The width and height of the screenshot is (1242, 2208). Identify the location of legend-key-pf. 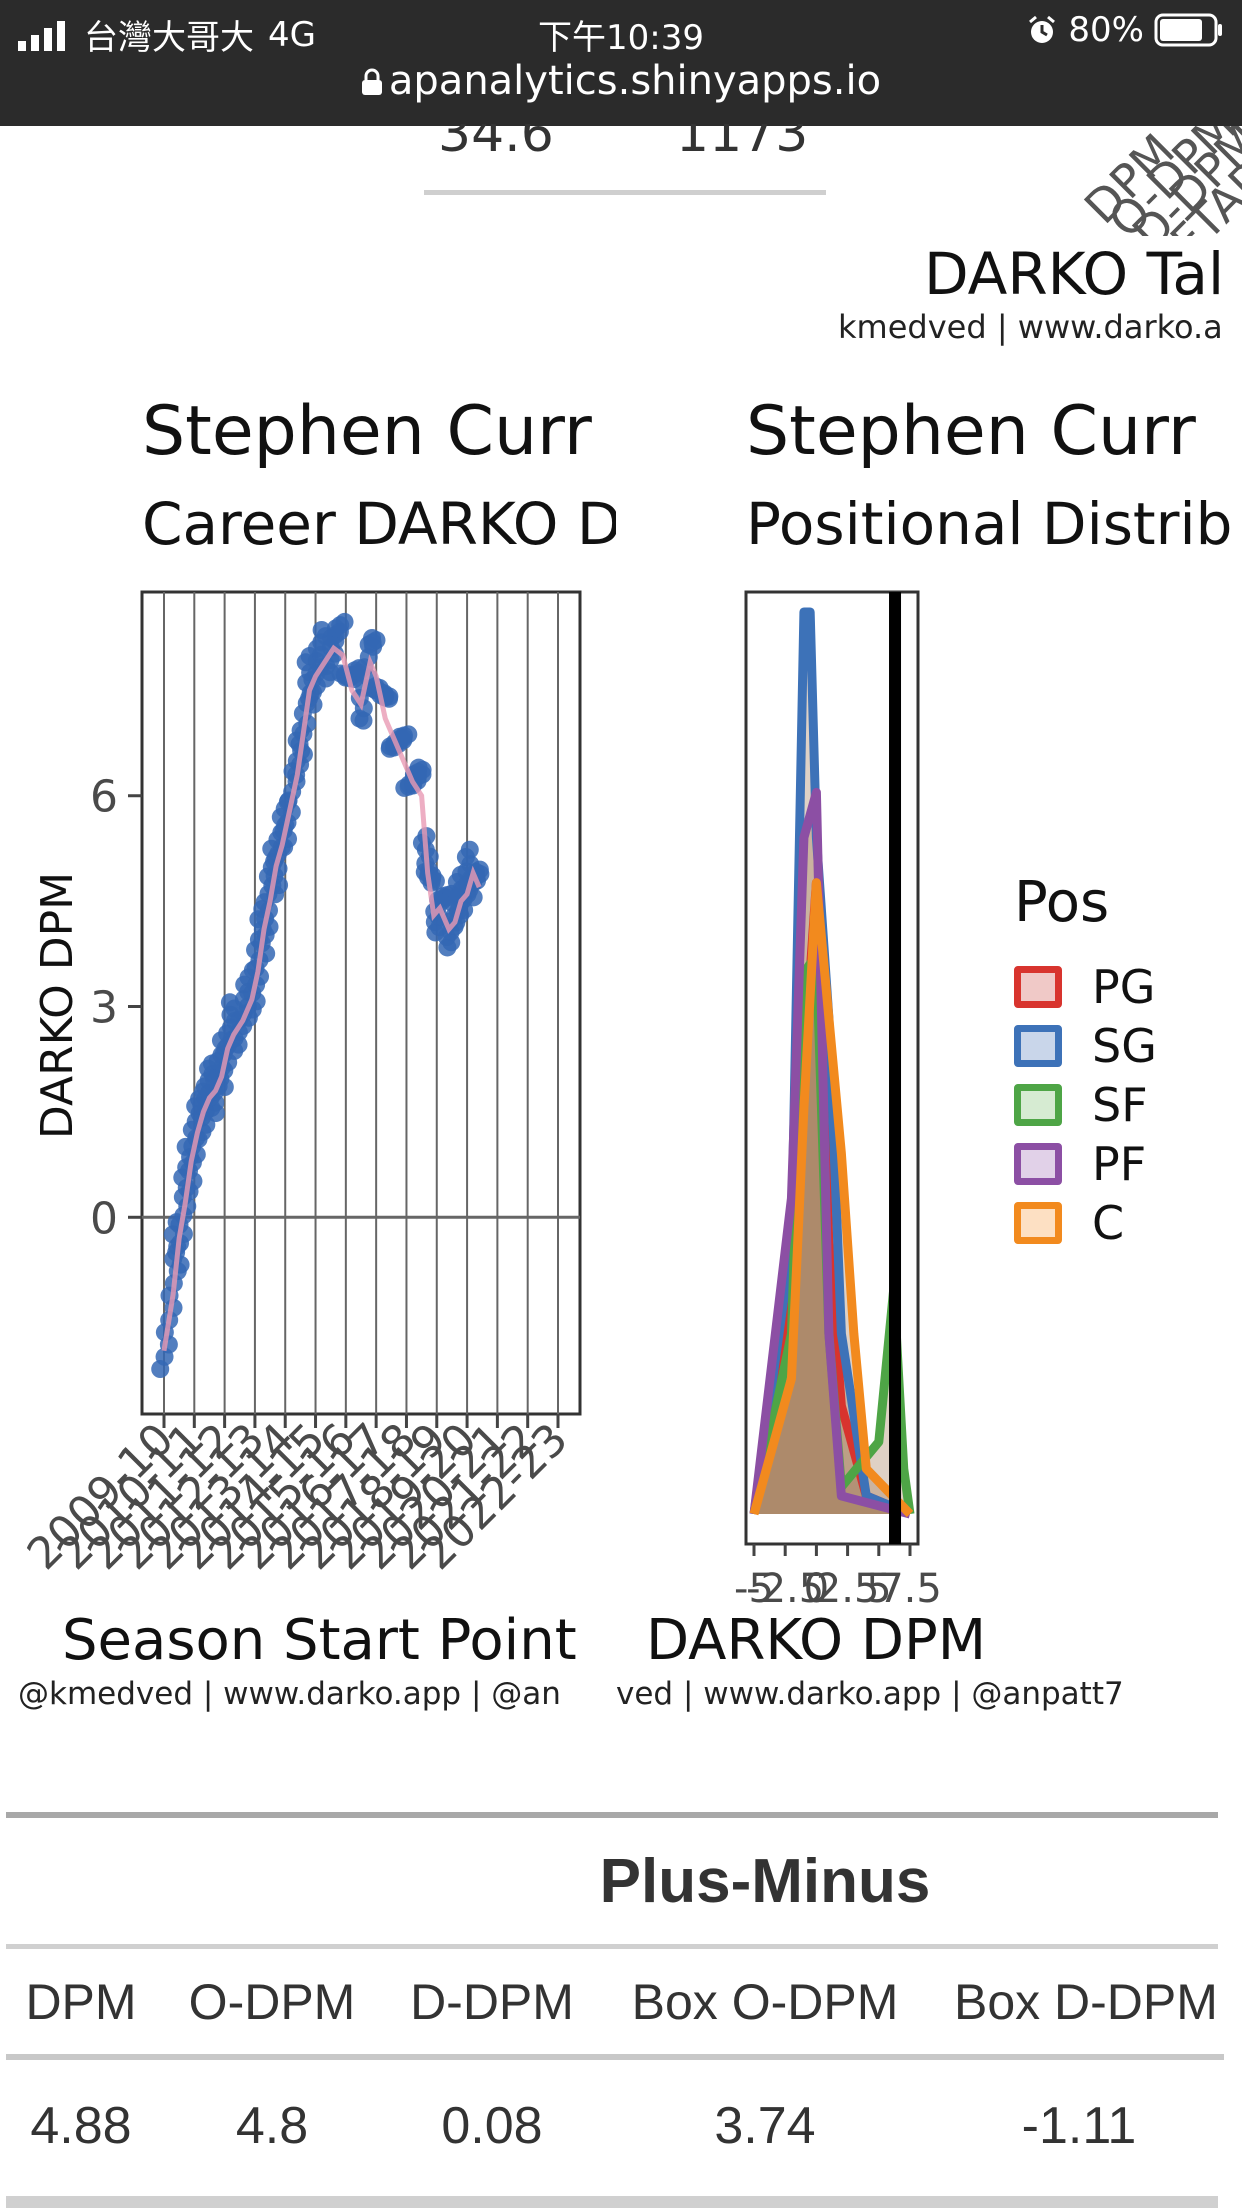
(1038, 1163).